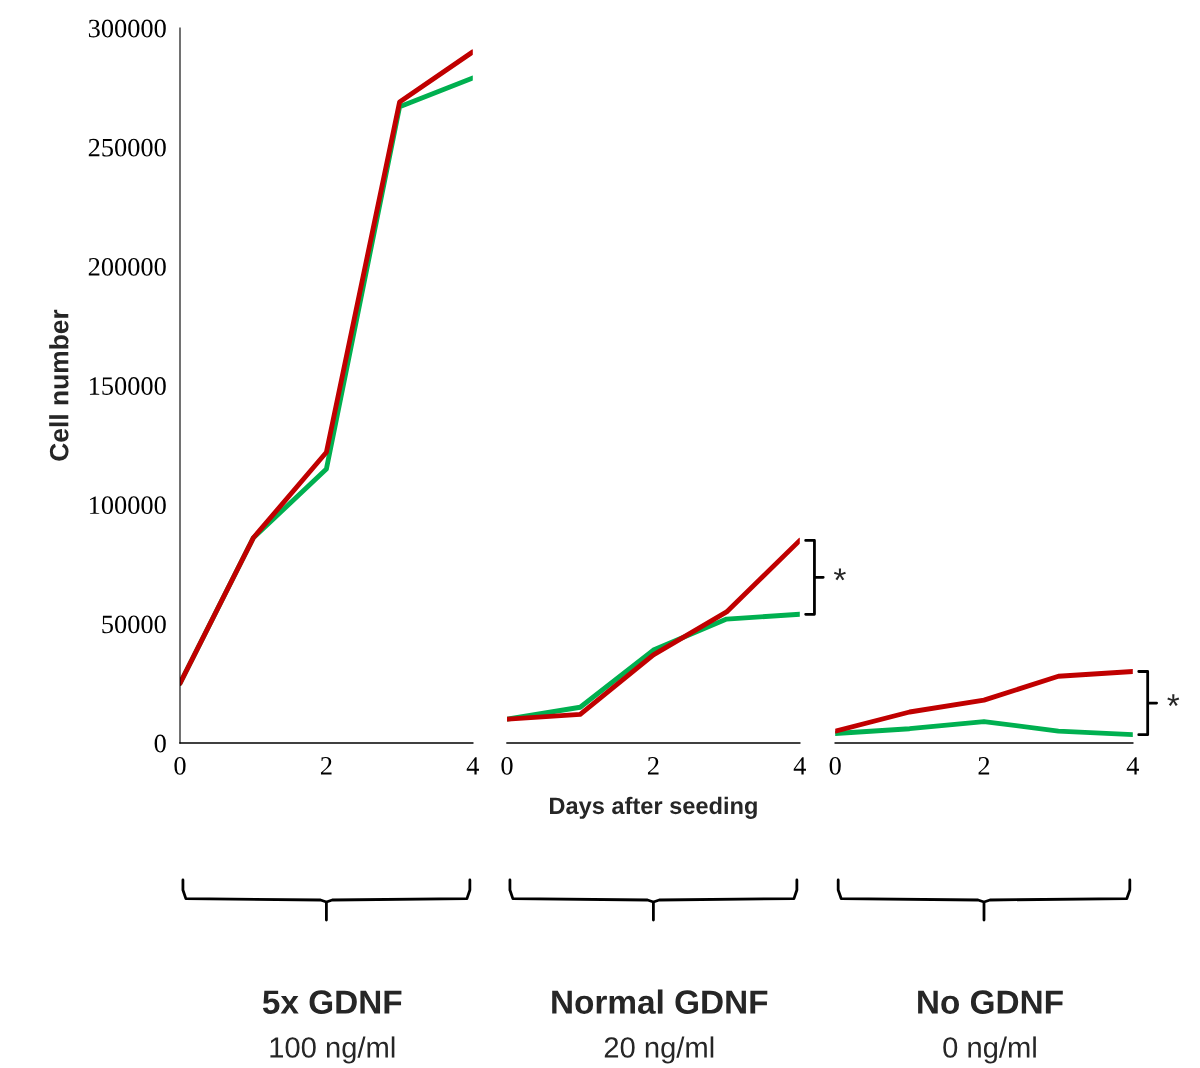  Describe the element at coordinates (839, 574) in the screenshot. I see `annotation: *` at that location.